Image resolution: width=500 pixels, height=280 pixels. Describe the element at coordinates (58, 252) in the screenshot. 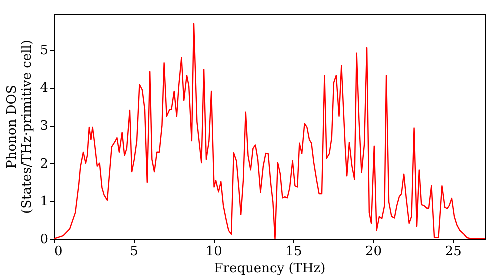

I see `x-tick-label: 0` at that location.